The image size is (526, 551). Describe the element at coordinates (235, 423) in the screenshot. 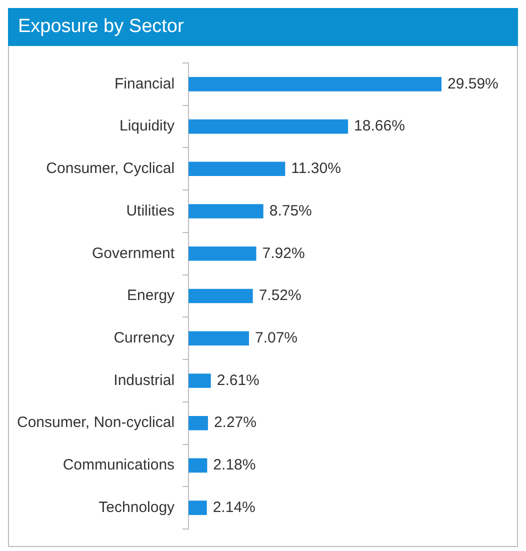

I see `data-label: 2.27%` at that location.